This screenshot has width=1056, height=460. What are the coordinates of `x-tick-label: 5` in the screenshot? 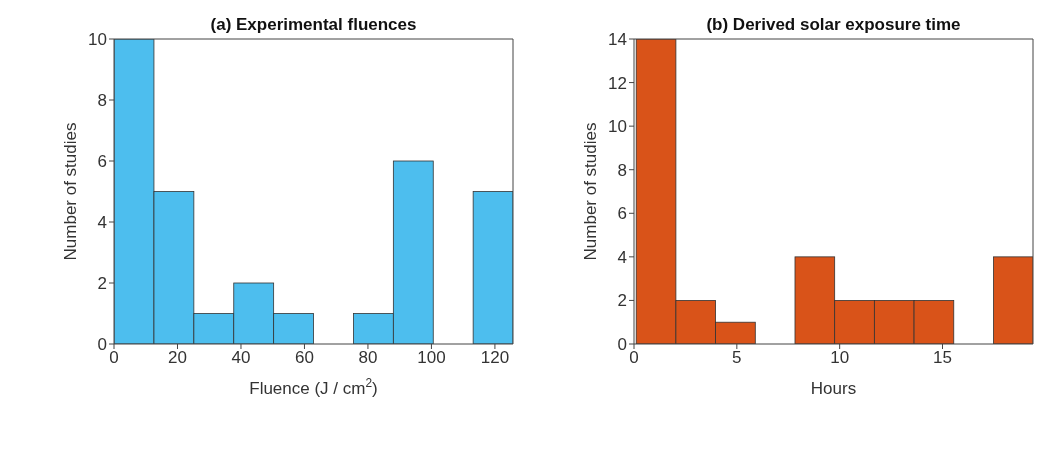 It's located at (737, 358).